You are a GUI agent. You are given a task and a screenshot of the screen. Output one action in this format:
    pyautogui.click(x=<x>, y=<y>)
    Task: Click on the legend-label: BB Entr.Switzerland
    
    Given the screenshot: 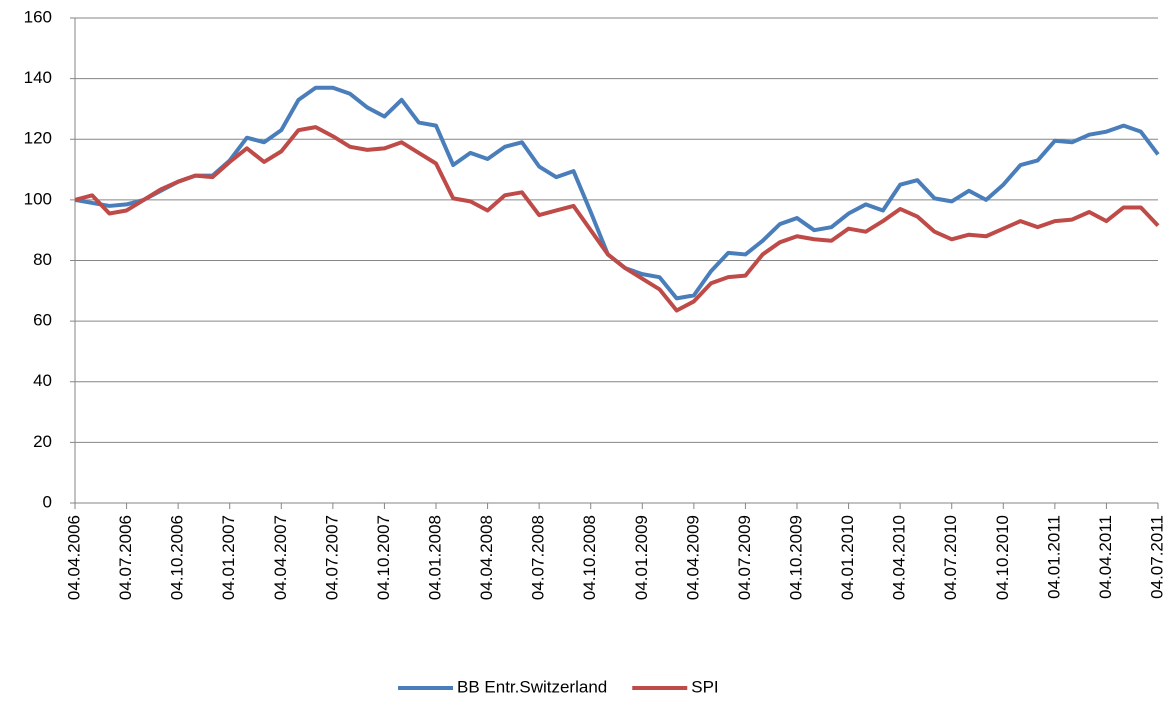 What is the action you would take?
    pyautogui.click(x=532, y=686)
    